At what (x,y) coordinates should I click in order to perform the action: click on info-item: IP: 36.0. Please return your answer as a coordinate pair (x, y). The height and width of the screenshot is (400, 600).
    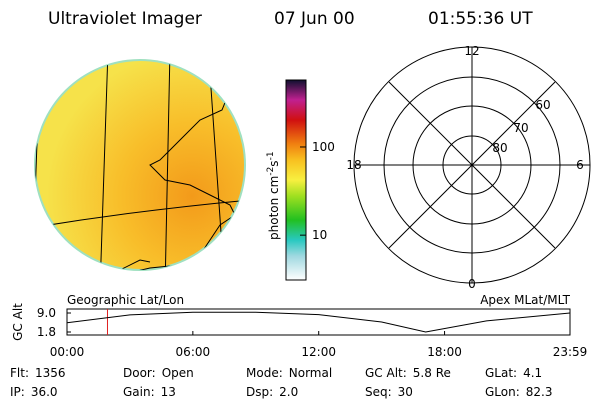
    Looking at the image, I should click on (34, 392).